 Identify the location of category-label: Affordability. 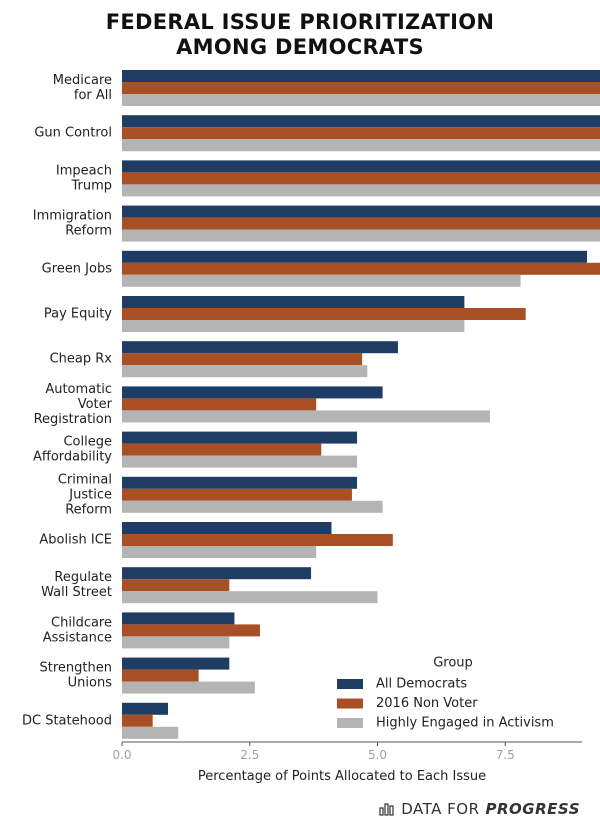
(72, 457).